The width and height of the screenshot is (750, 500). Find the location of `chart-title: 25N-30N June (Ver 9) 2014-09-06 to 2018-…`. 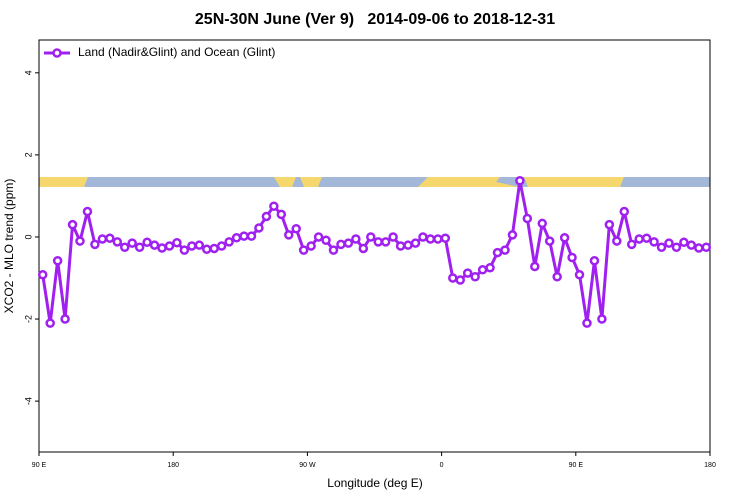

chart-title: 25N-30N June (Ver 9) 2014-09-06 to 2018-… is located at coordinates (375, 19).